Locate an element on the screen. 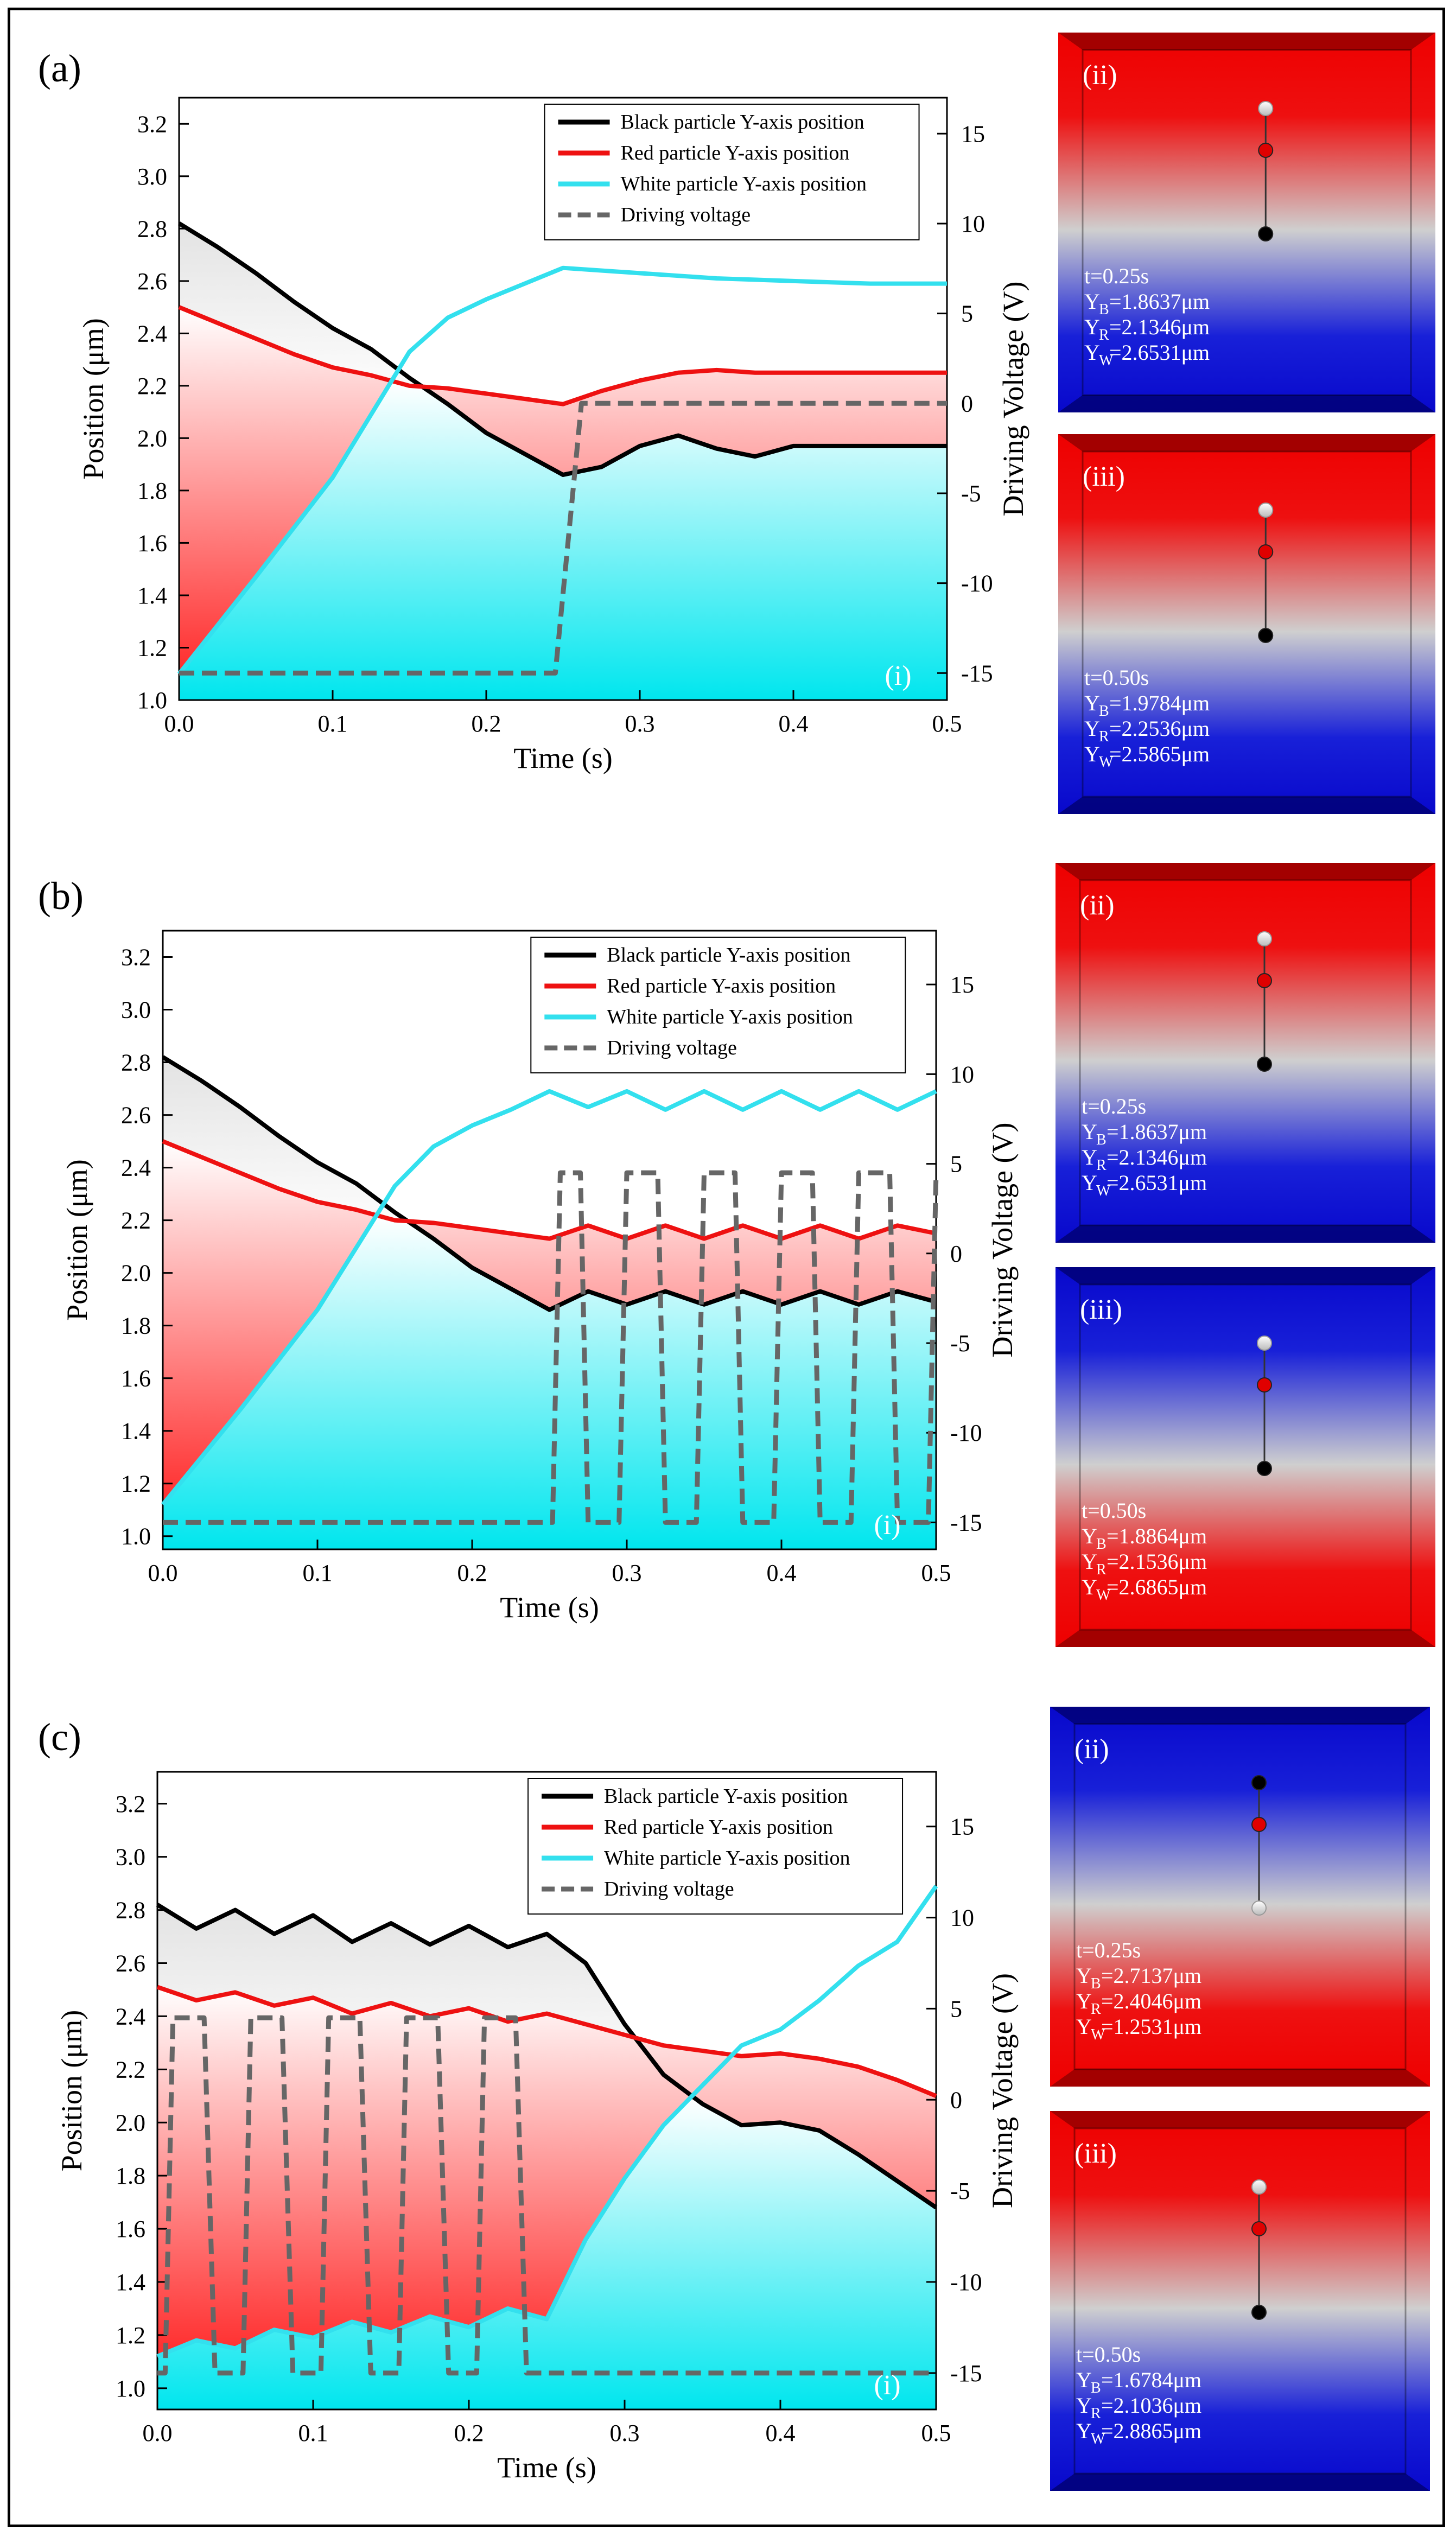 The height and width of the screenshot is (2537, 1456). x-axis-label: Time (s) is located at coordinates (546, 2467).